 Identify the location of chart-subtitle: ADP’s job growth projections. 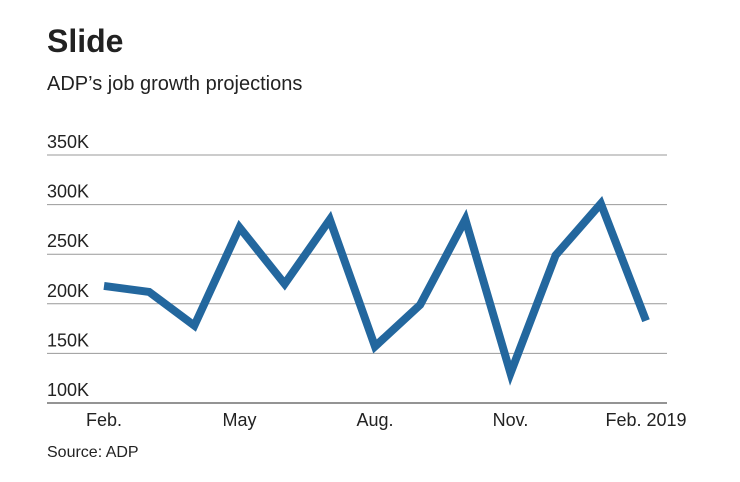
(174, 84).